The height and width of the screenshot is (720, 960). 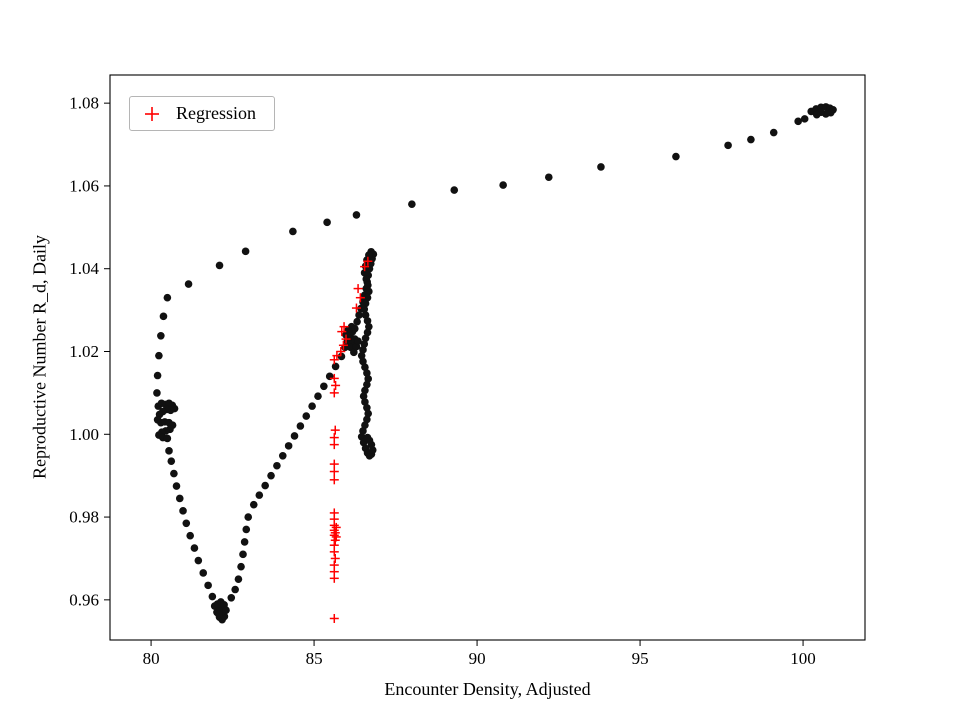 What do you see at coordinates (84, 599) in the screenshot?
I see `y-tick-label: 0.96` at bounding box center [84, 599].